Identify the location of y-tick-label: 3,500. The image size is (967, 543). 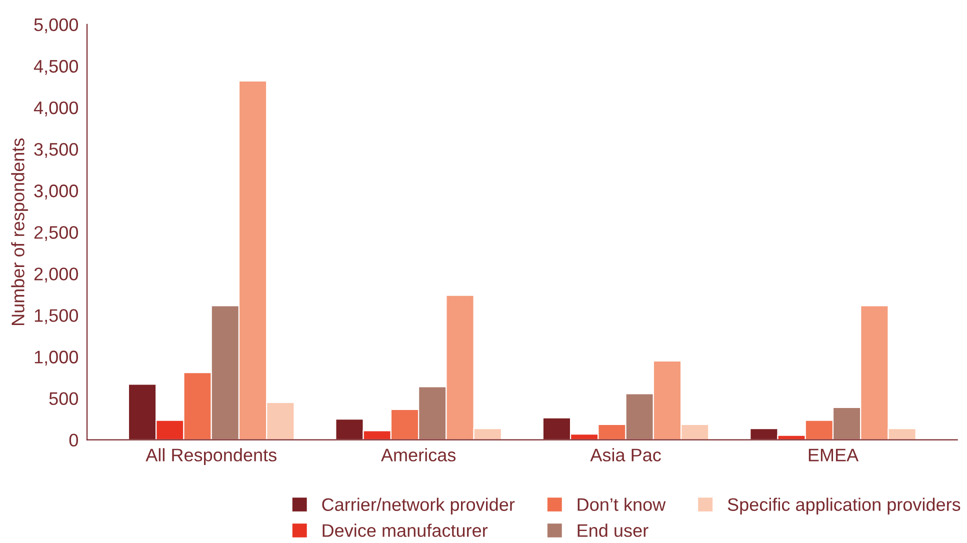
(56, 150).